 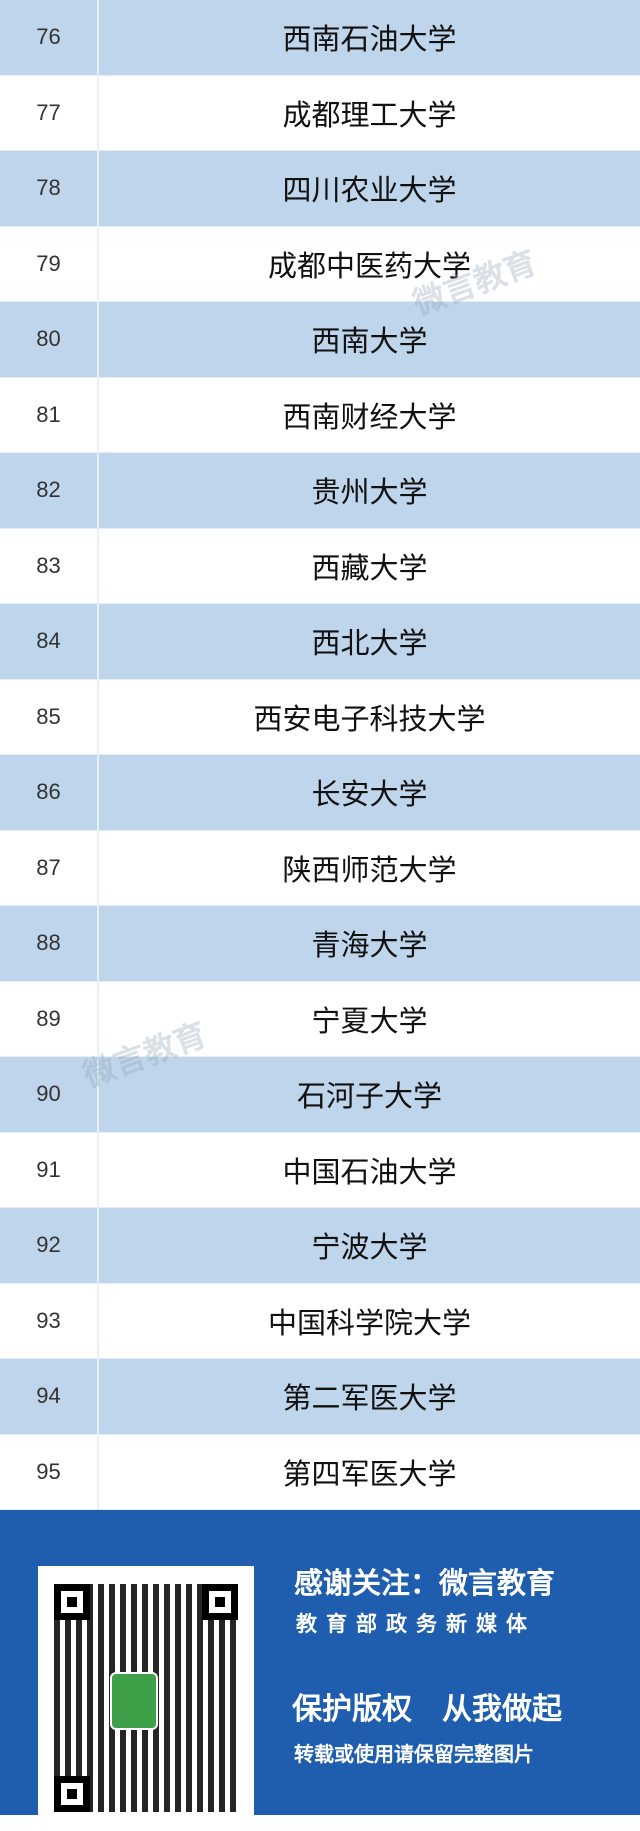 What do you see at coordinates (416, 1624) in the screenshot?
I see `footer-subtitle: 教育部政务新媒体` at bounding box center [416, 1624].